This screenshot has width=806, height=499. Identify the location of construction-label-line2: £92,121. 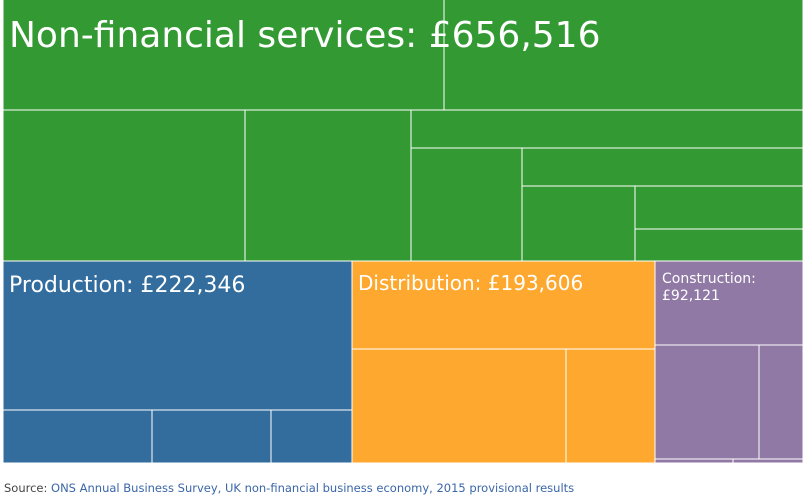
(691, 296).